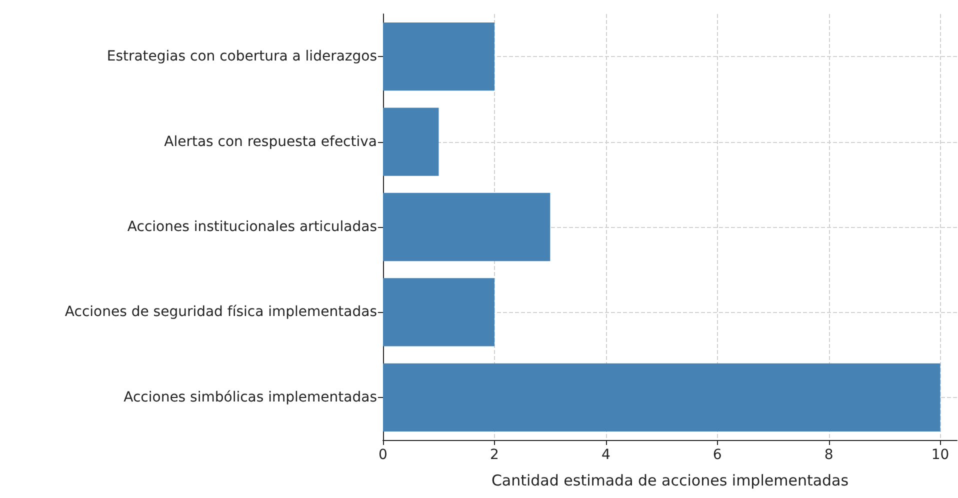 The image size is (958, 498). What do you see at coordinates (940, 455) in the screenshot?
I see `x-tick-label: 10` at bounding box center [940, 455].